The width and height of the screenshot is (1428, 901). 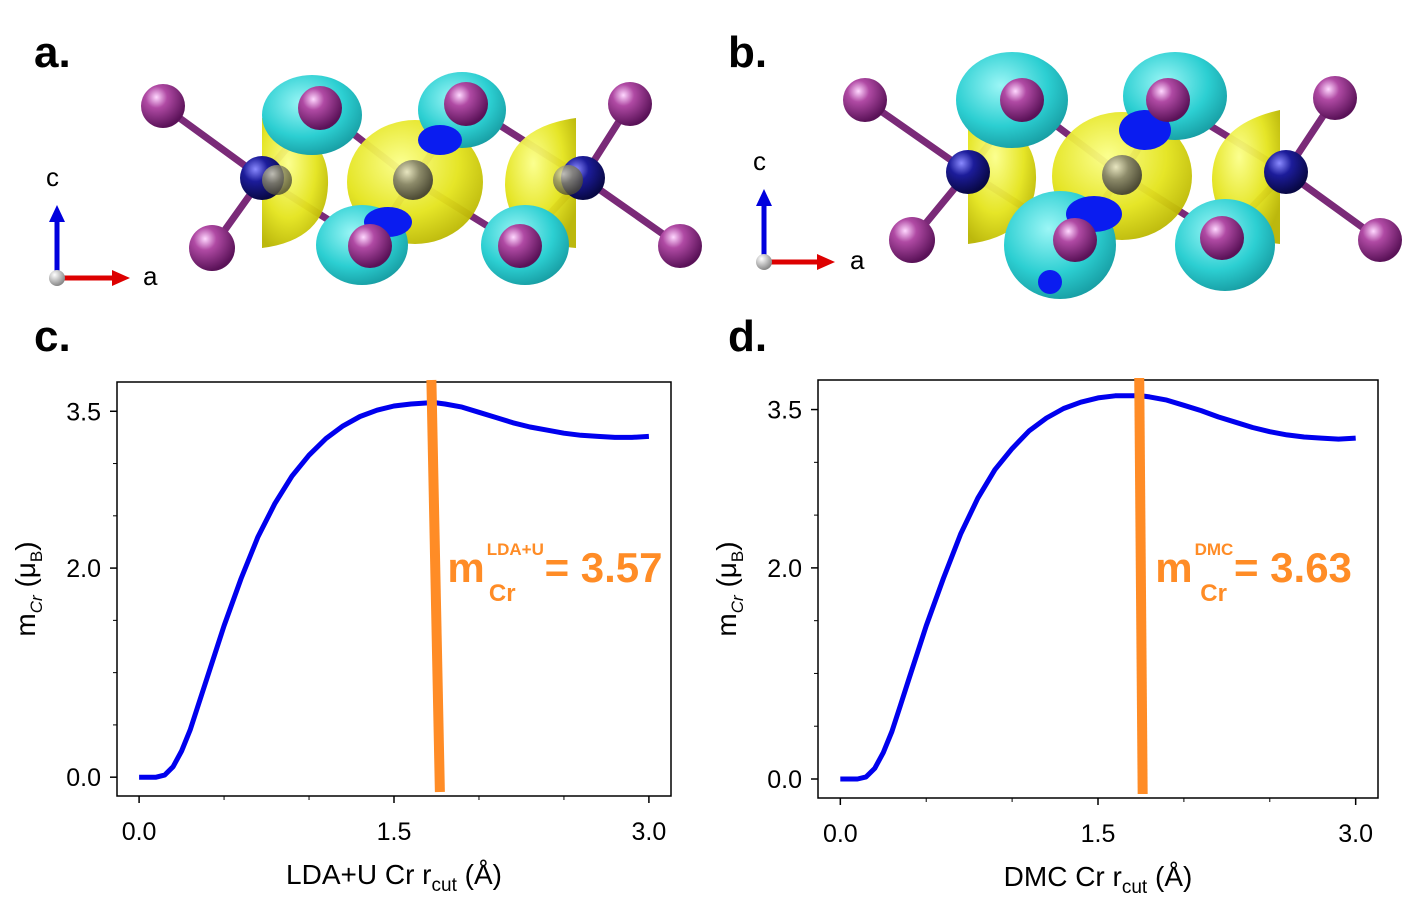 What do you see at coordinates (1253, 573) in the screenshot?
I see `moment-annotation: m DMC Cr= 3.63` at bounding box center [1253, 573].